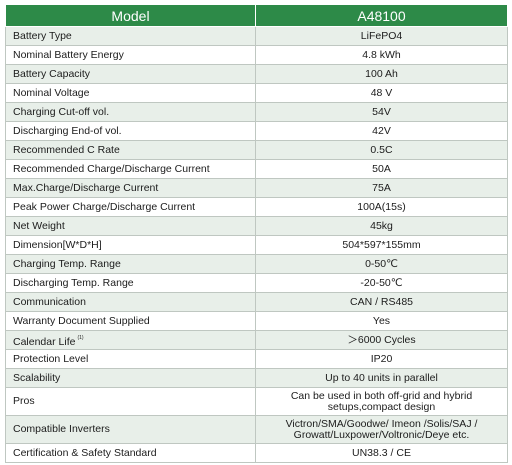 The height and width of the screenshot is (465, 512). What do you see at coordinates (381, 150) in the screenshot?
I see `row-value: 0.5C` at bounding box center [381, 150].